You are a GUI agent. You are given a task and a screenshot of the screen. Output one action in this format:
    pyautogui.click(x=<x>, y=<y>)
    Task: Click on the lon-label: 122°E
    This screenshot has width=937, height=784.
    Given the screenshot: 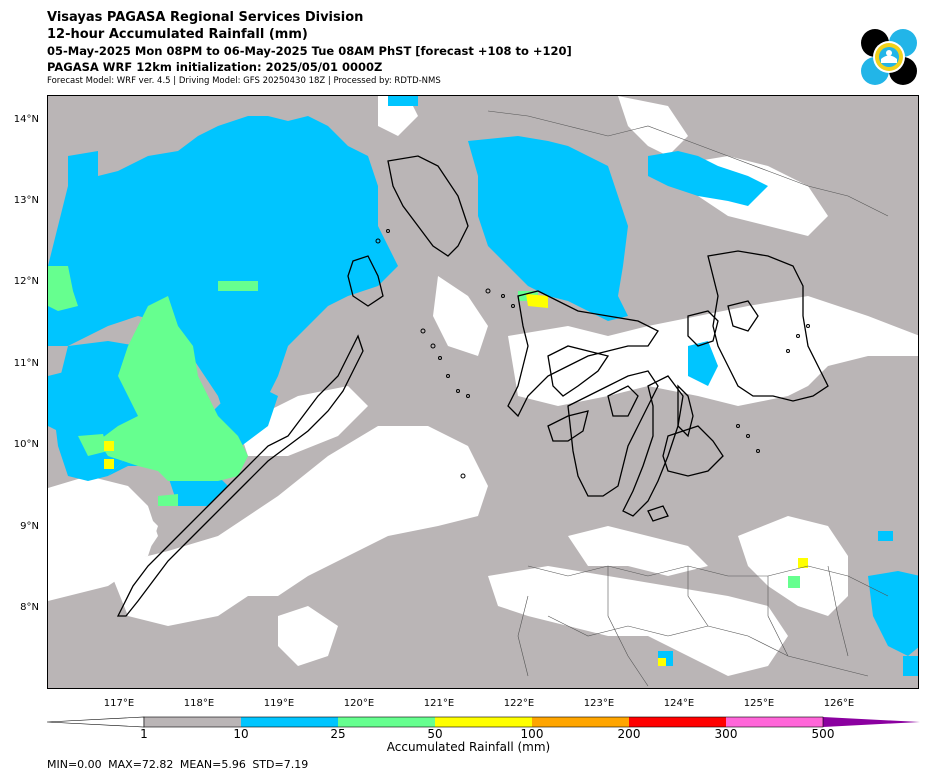 What is the action you would take?
    pyautogui.click(x=519, y=703)
    